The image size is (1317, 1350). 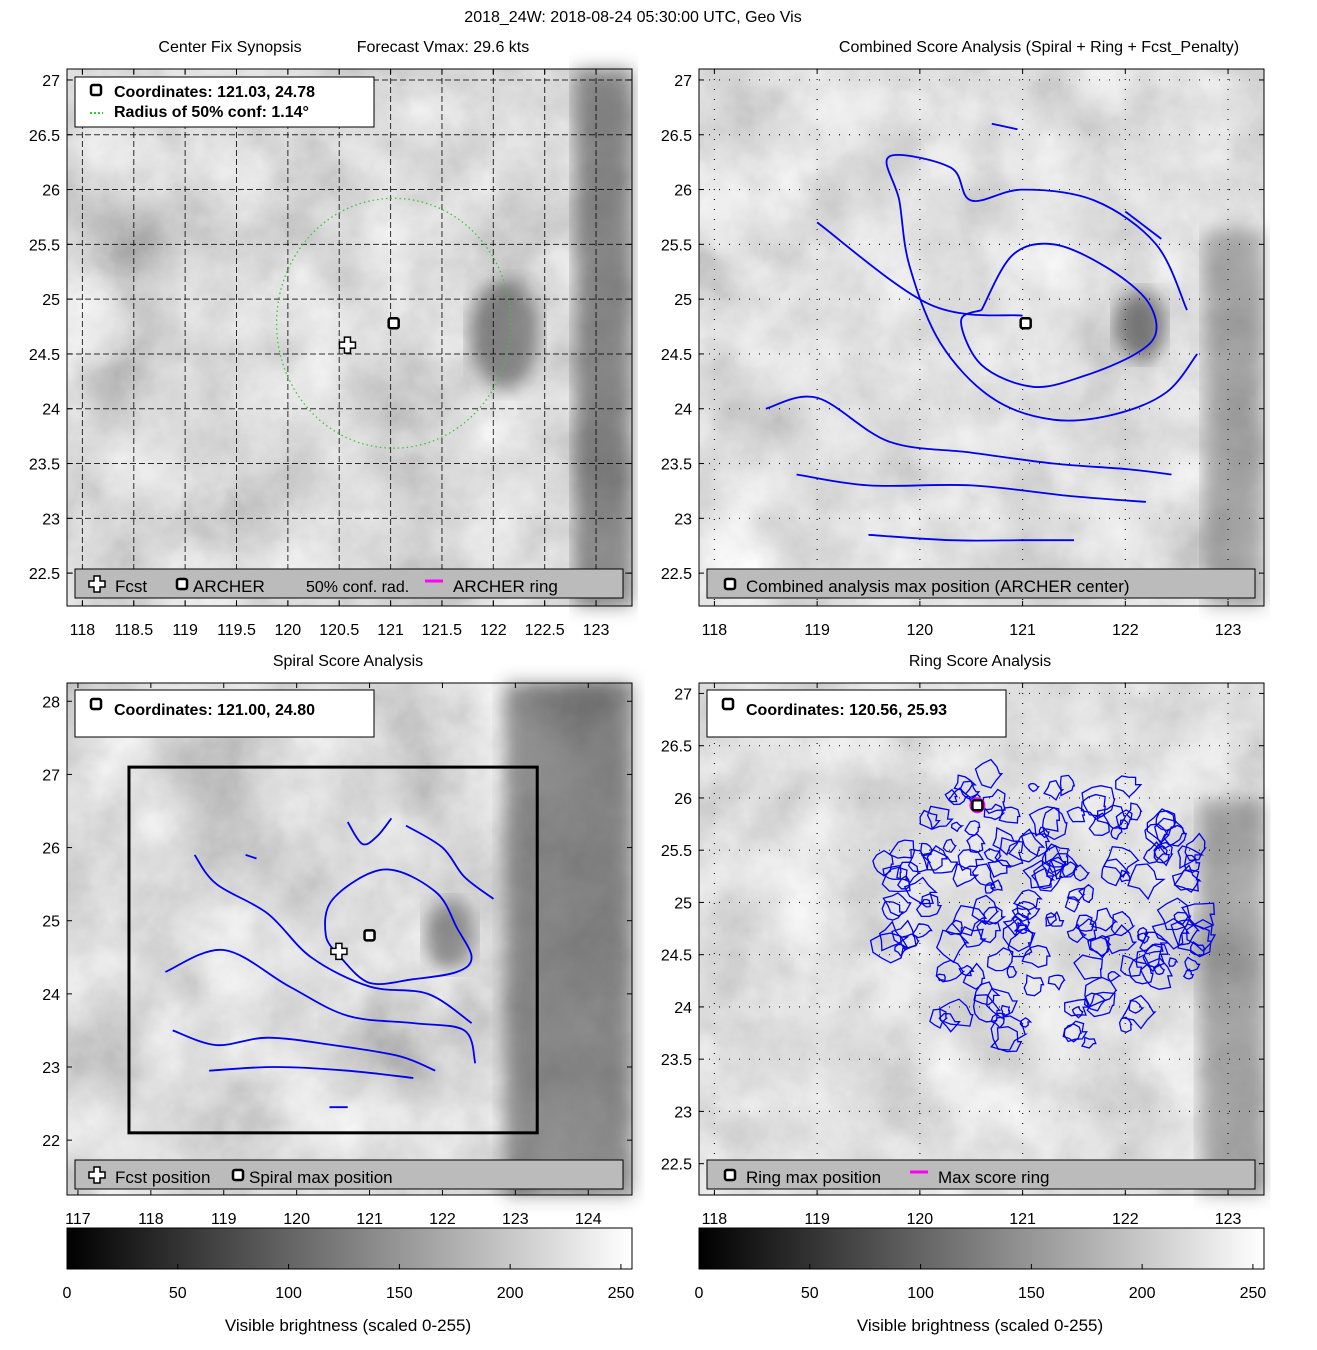 I want to click on panel2-archer-marker, so click(x=1025, y=323).